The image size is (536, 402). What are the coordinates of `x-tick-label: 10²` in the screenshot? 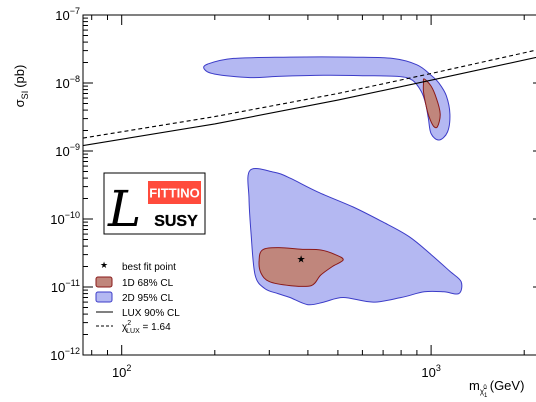 It's located at (121, 371).